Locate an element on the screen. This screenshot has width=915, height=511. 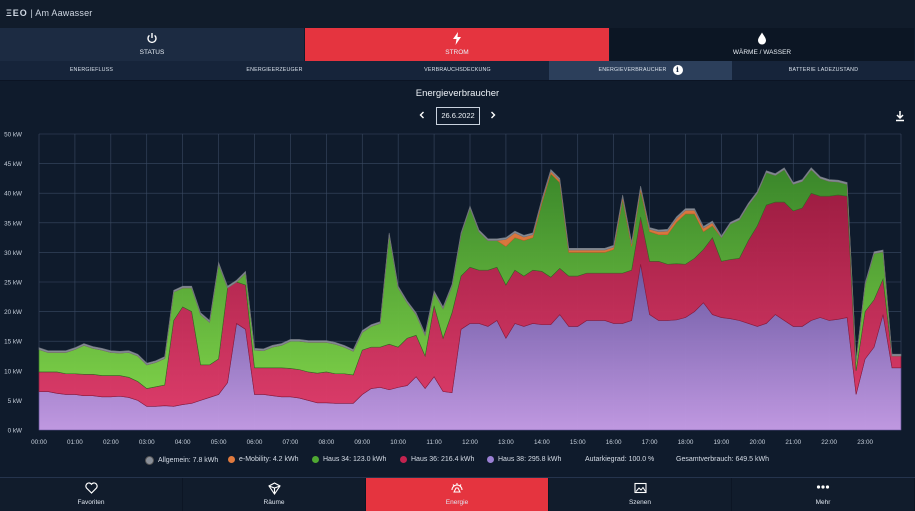
nav-raeume: Räume is located at coordinates (274, 494).